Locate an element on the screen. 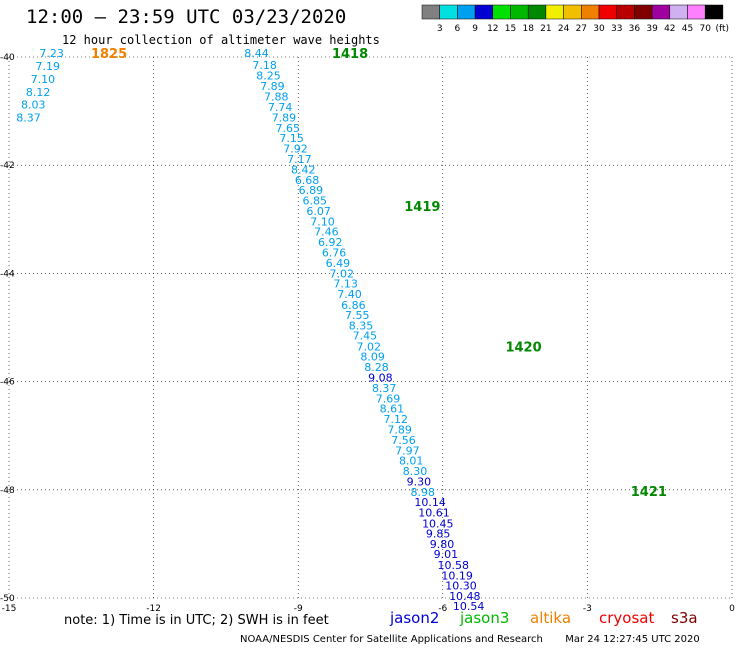  wave-height-value: 10.48 is located at coordinates (465, 596).